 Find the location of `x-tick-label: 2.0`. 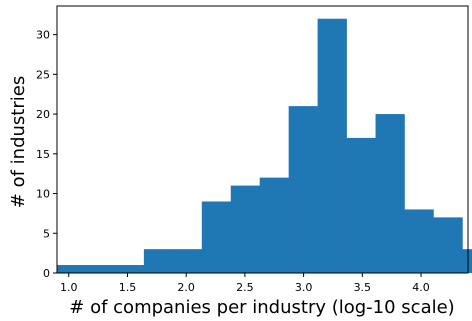

x-tick-label: 2.0 is located at coordinates (186, 287).